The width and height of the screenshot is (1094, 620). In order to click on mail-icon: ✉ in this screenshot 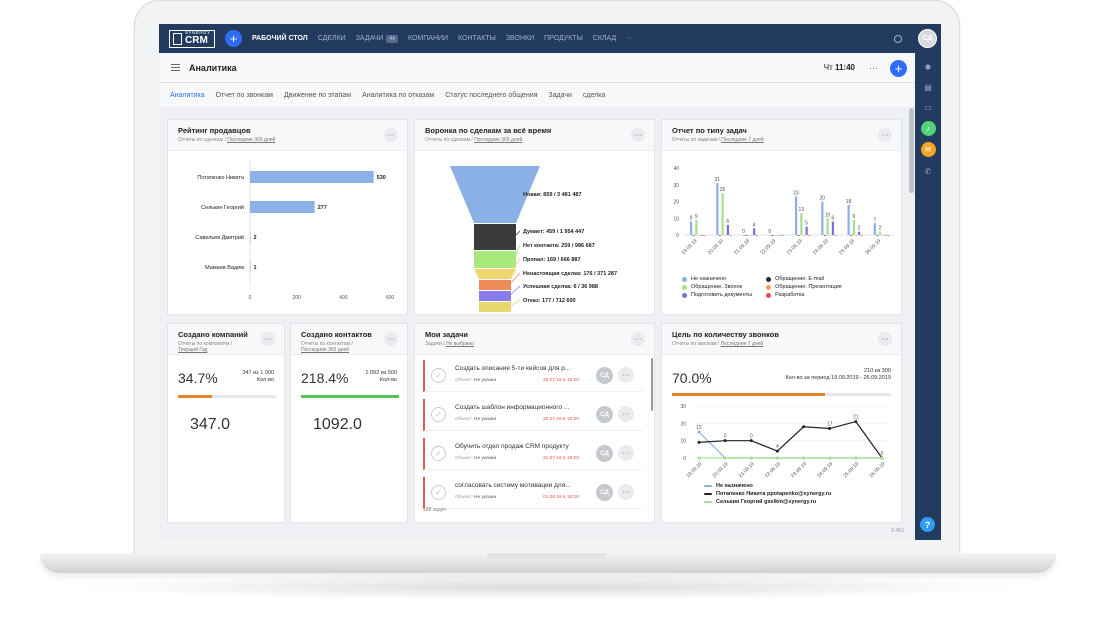, I will do `click(928, 149)`.